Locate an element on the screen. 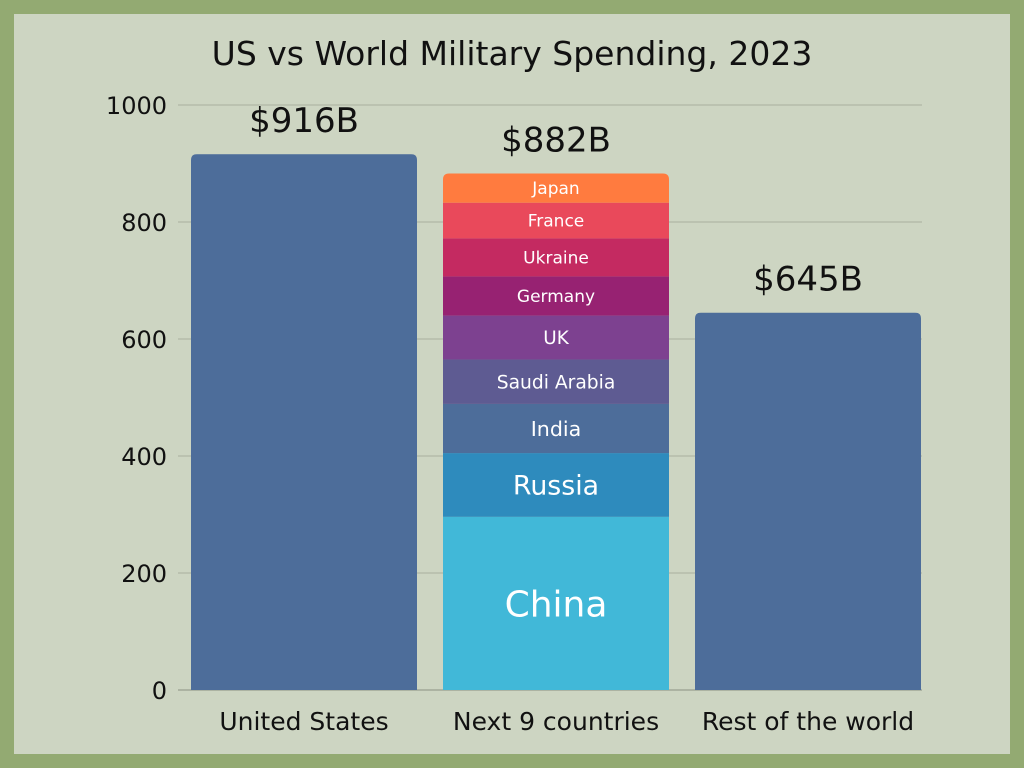  y-axis-ticks: 0 200 400 600 800 1000 is located at coordinates (136, 398).